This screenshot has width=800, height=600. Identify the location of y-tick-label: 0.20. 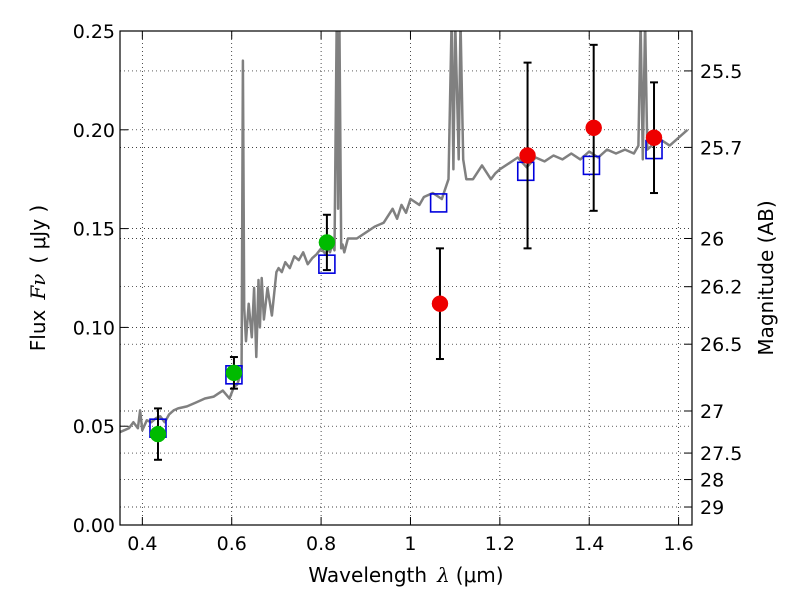
(94, 131).